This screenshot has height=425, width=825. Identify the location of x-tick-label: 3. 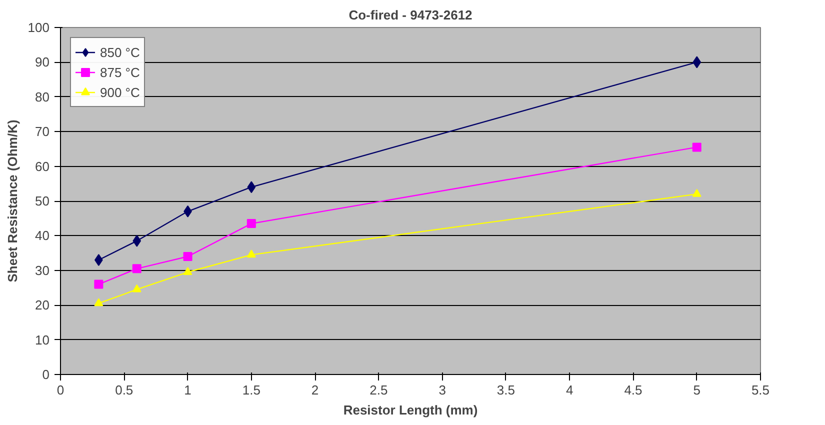
(442, 390).